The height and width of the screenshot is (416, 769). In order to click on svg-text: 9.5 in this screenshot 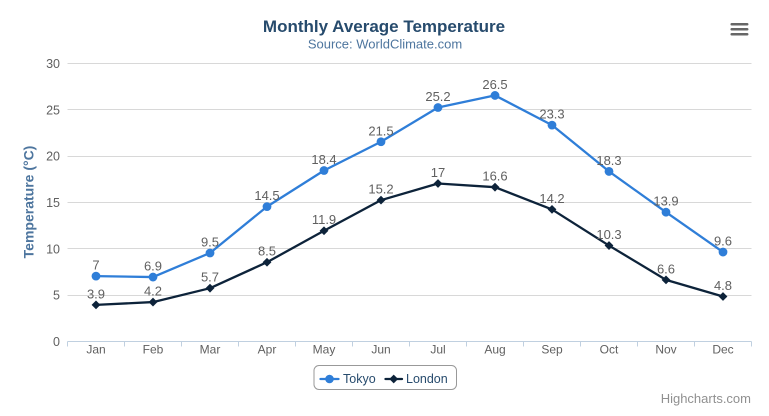, I will do `click(210, 241)`.